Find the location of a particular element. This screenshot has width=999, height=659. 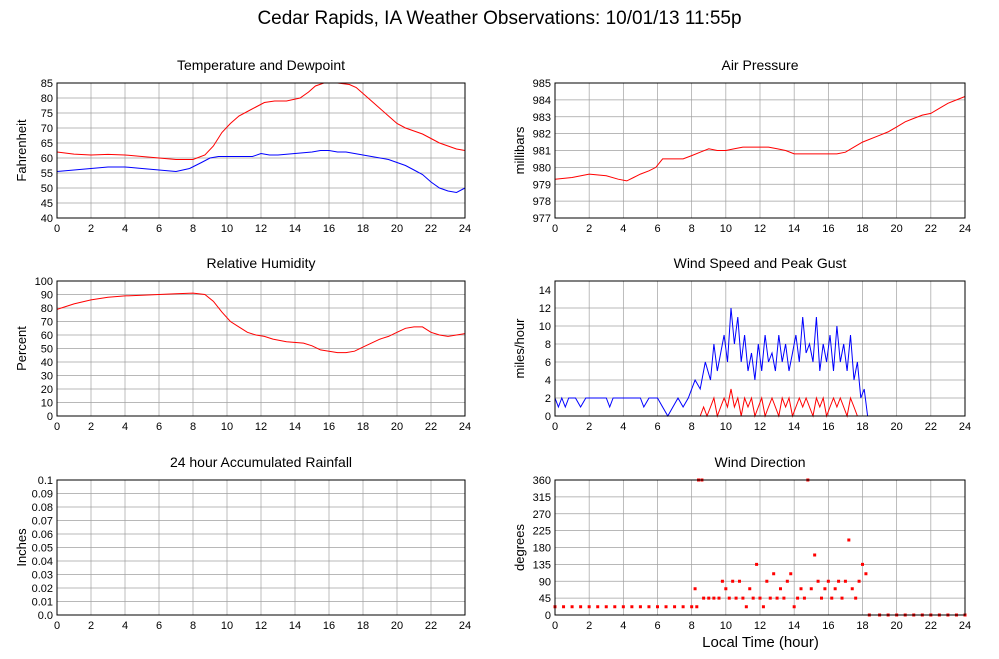

direction-ytick-label: 0 is located at coordinates (548, 616).